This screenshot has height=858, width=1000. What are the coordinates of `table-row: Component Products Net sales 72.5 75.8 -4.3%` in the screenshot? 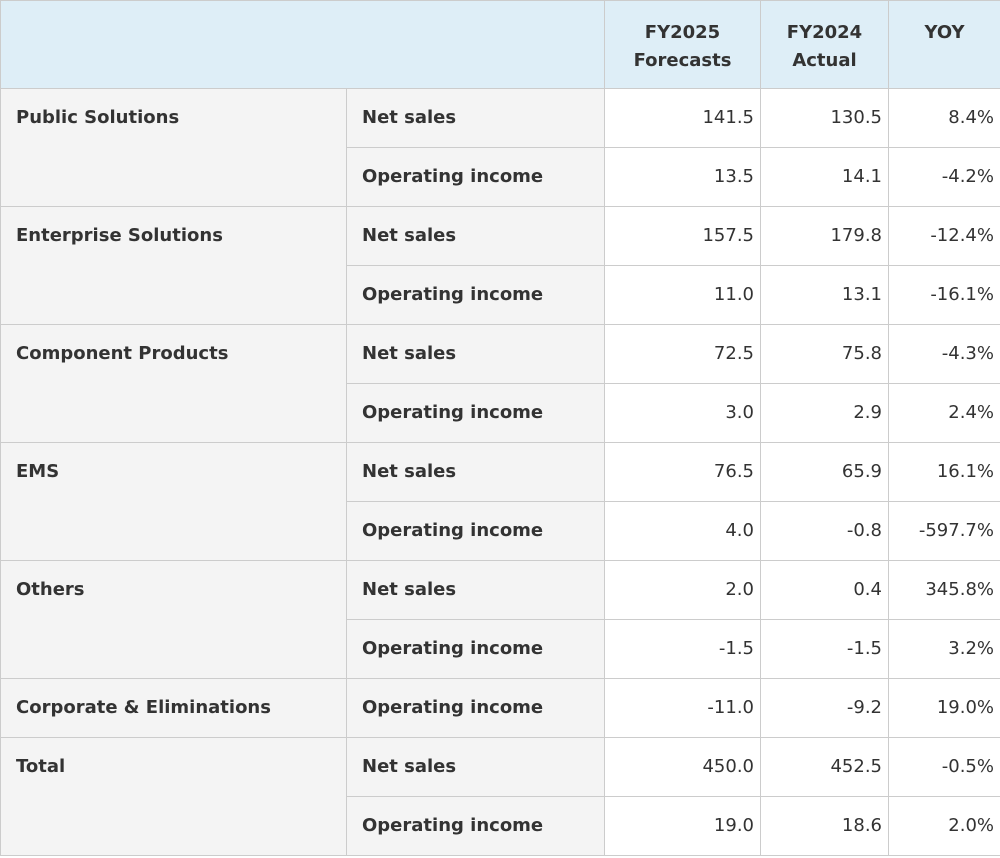 It's located at (500, 383).